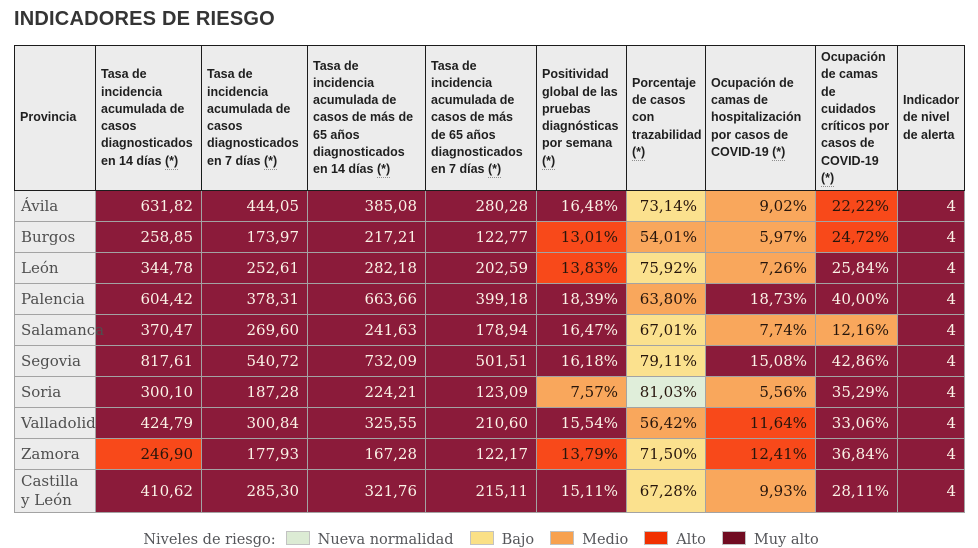 The width and height of the screenshot is (978, 548). I want to click on value-cell: 5,97%, so click(760, 237).